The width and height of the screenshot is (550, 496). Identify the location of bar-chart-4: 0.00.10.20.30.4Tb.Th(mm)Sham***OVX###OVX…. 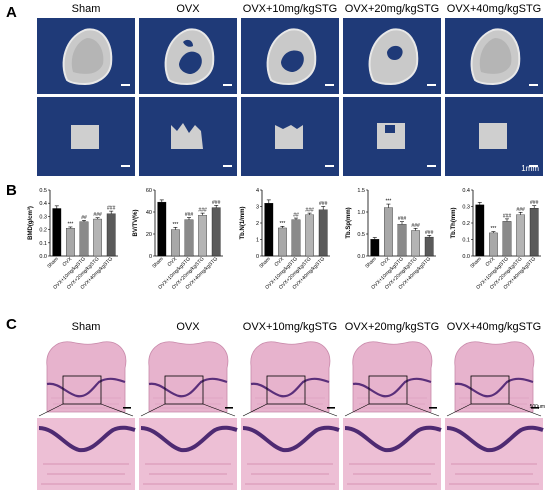
(496, 239).